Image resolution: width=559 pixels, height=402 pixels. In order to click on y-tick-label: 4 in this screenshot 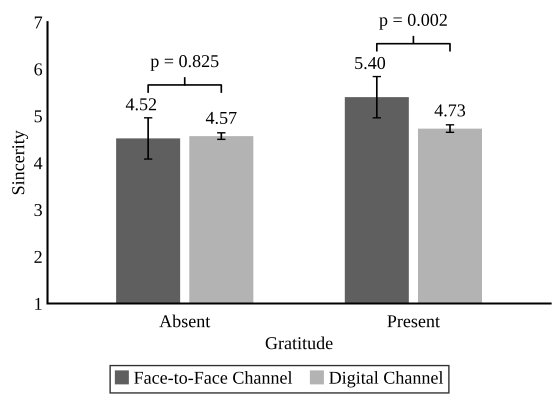, I will do `click(38, 163)`.